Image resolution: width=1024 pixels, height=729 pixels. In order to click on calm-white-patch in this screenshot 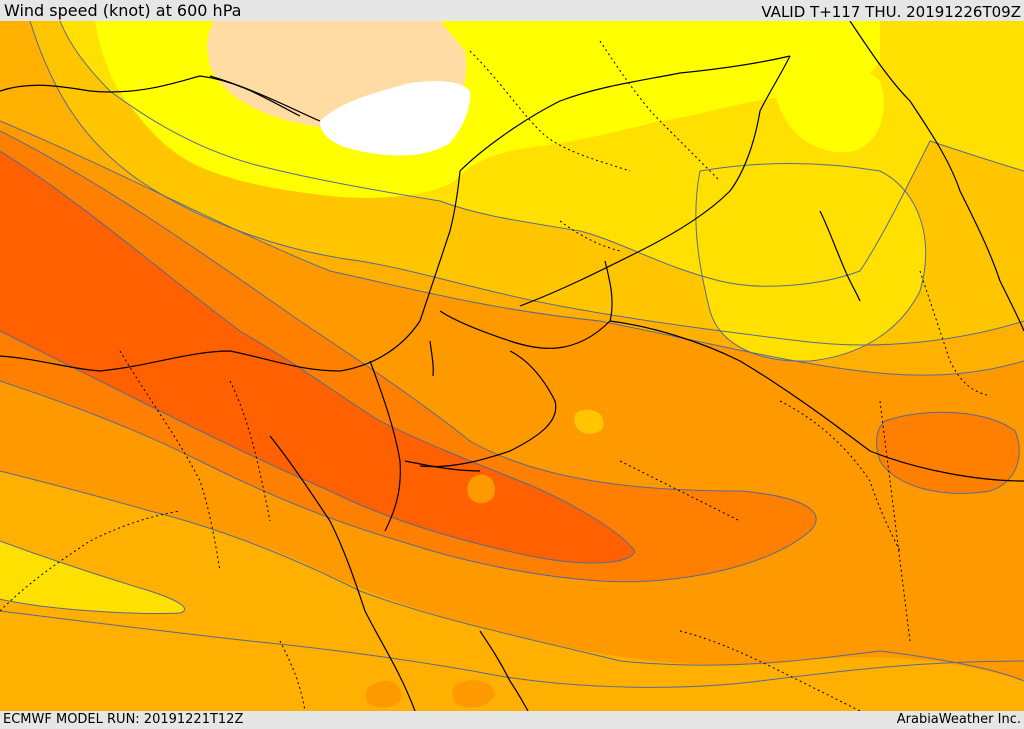, I will do `click(395, 118)`.